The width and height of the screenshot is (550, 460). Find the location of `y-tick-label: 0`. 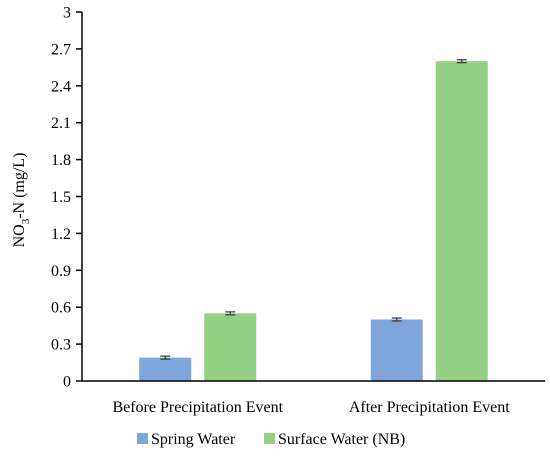

y-tick-label: 0 is located at coordinates (67, 382).